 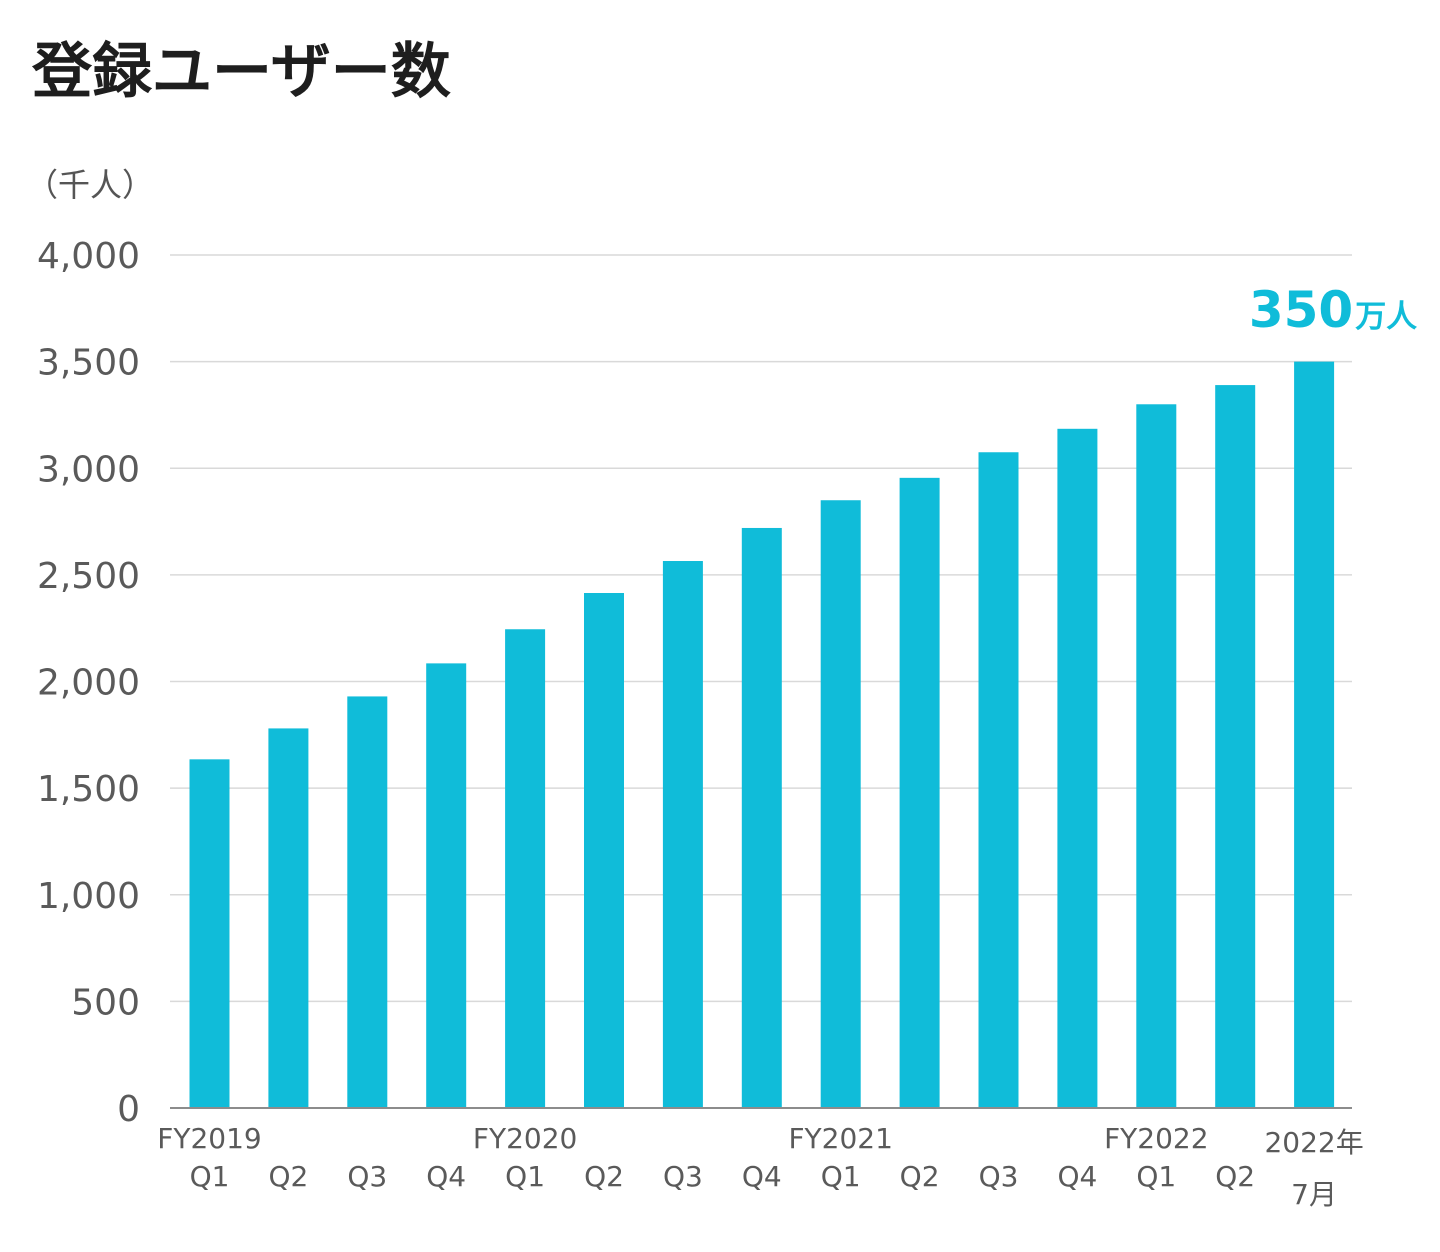 What do you see at coordinates (1156, 1138) in the screenshot?
I see `x-tick-label-year: FY2022` at bounding box center [1156, 1138].